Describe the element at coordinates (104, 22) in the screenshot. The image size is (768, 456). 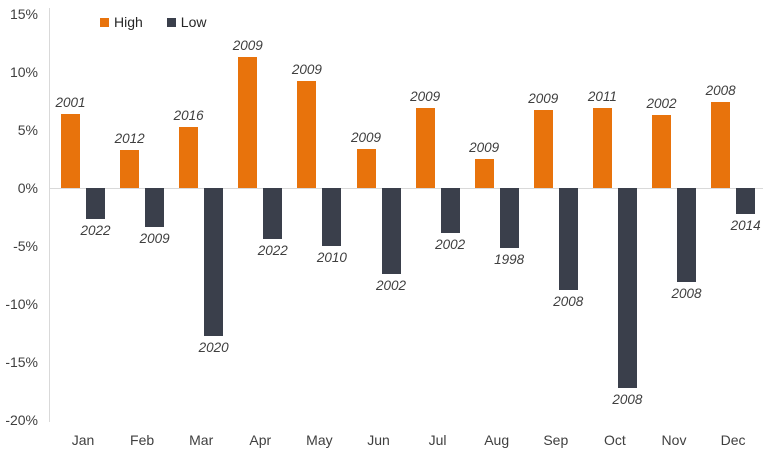
I see `high-series-swatch-icon` at that location.